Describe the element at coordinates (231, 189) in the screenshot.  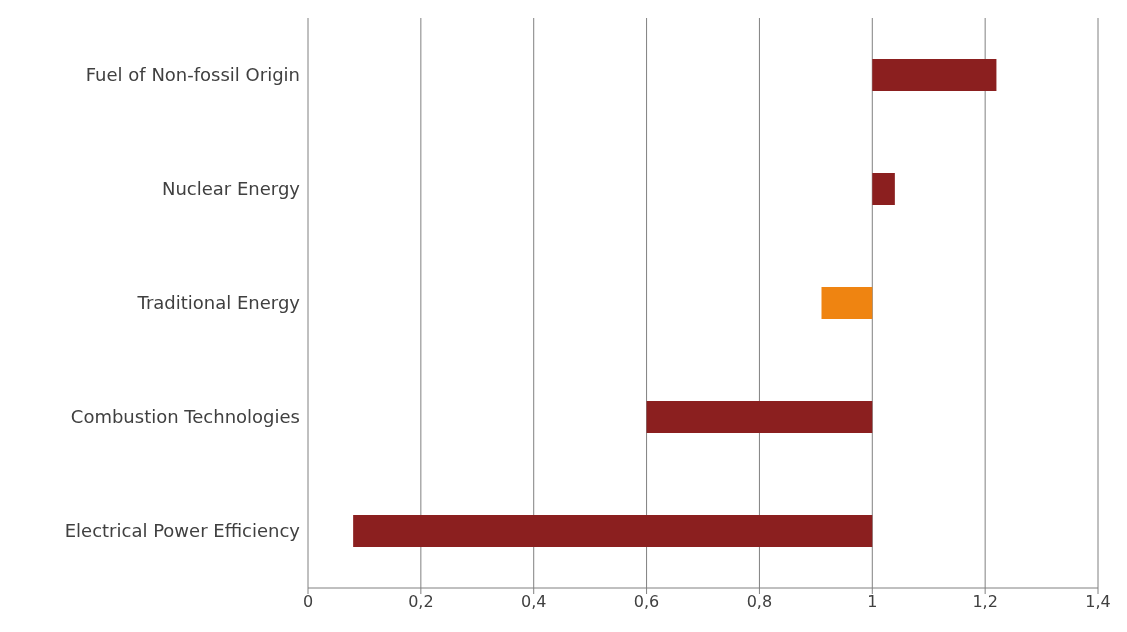
I see `y-tick-label: Nuclear Energy` at that location.